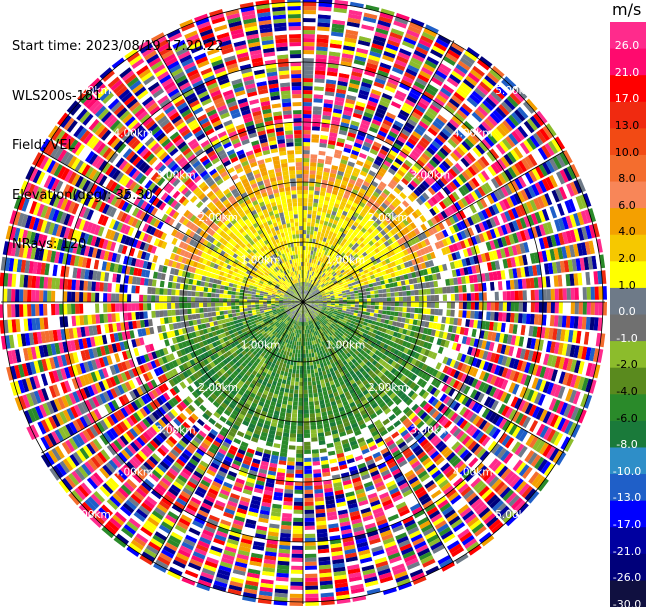  What do you see at coordinates (627, 498) in the screenshot?
I see `colorbar-tick-label: -13.0` at bounding box center [627, 498].